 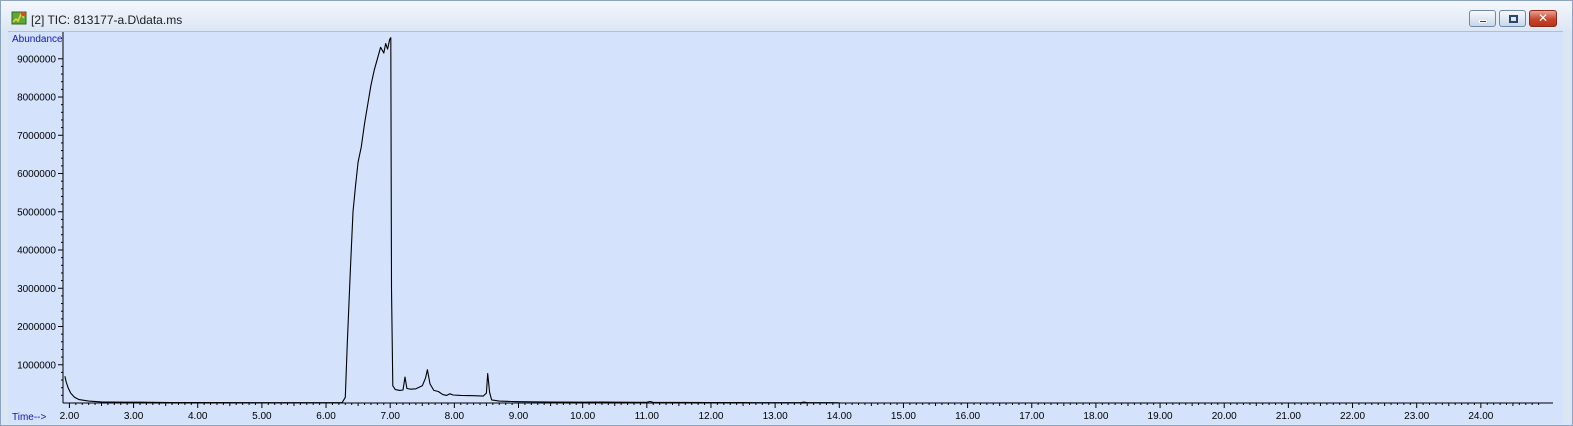 I want to click on x-tick-label: 19.00, so click(x=1160, y=416).